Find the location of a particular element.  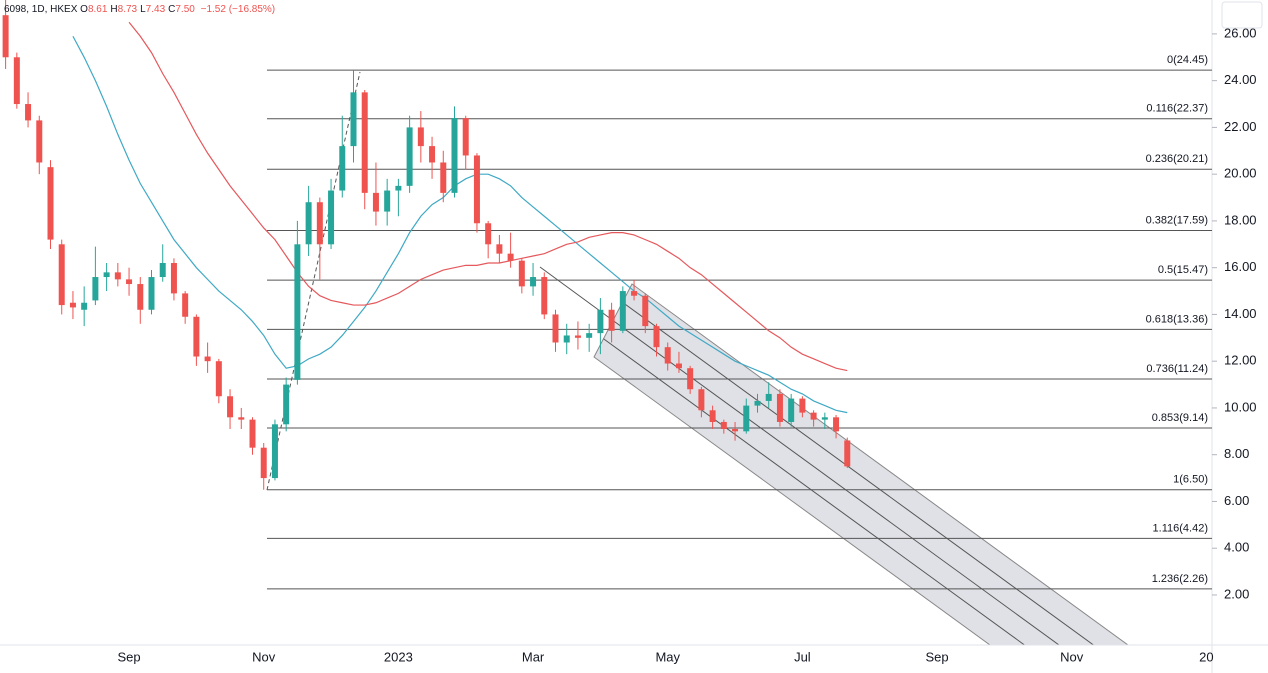

y-tick-label: 12.00 is located at coordinates (1240, 360).